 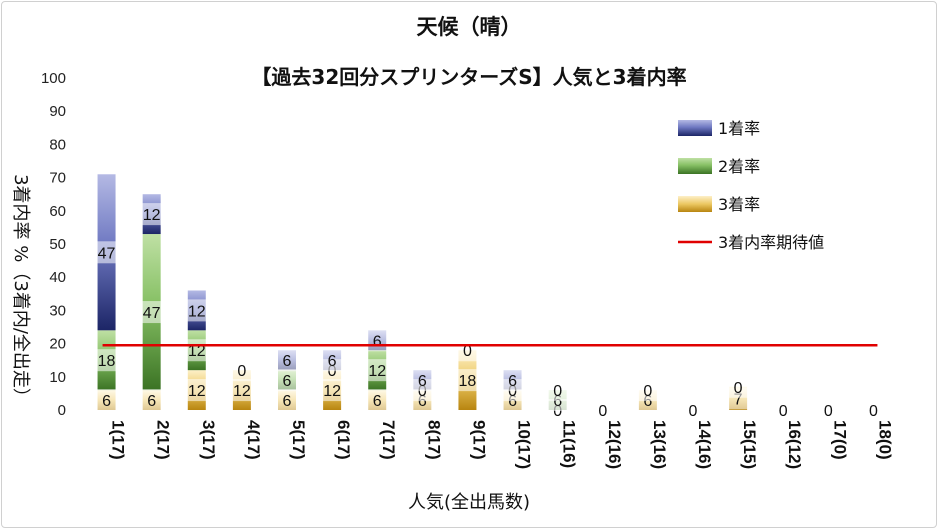 I want to click on x-tick-label: 6(17), so click(x=343, y=440).